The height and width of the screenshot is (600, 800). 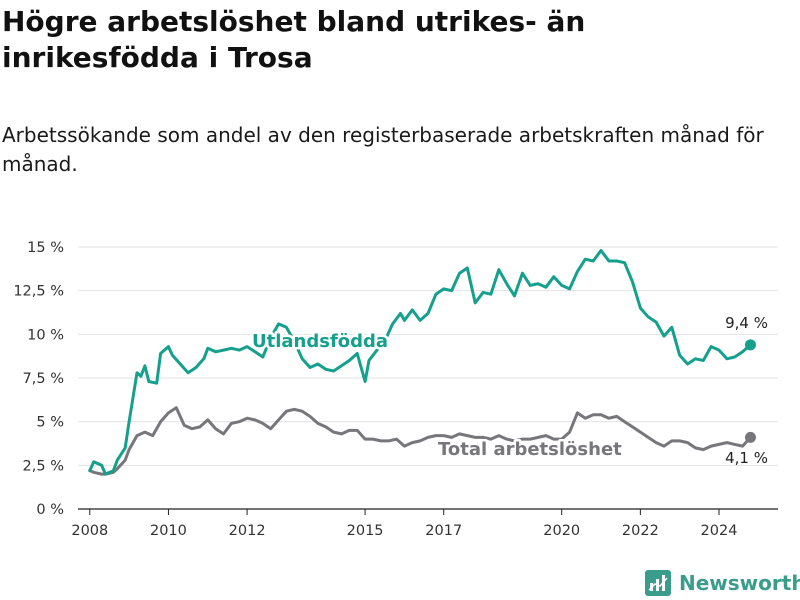 What do you see at coordinates (746, 458) in the screenshot?
I see `end-value-total: 4,1 %` at bounding box center [746, 458].